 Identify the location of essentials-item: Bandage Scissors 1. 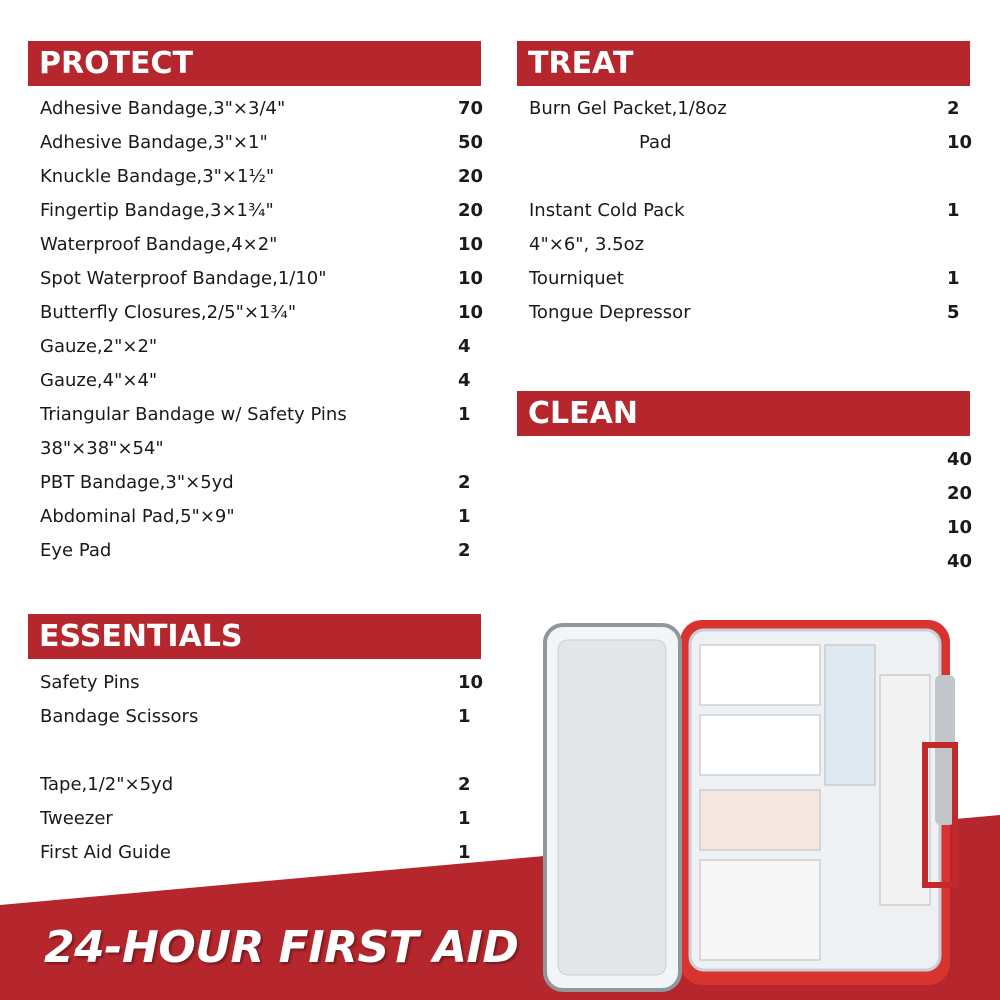
(254, 717).